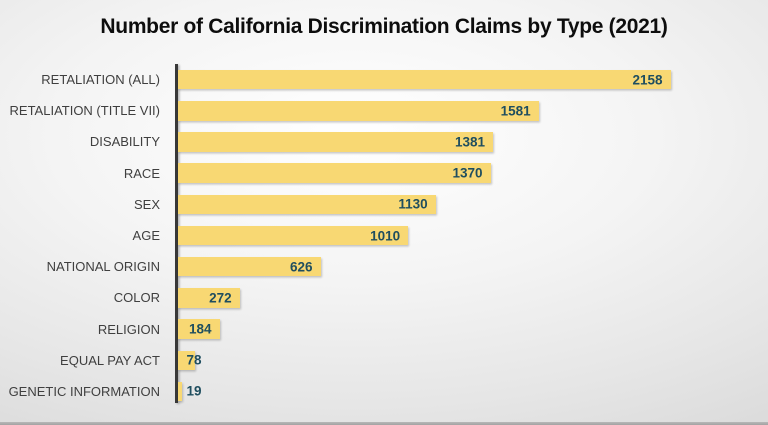  Describe the element at coordinates (208, 298) in the screenshot. I see `bar: 272` at that location.